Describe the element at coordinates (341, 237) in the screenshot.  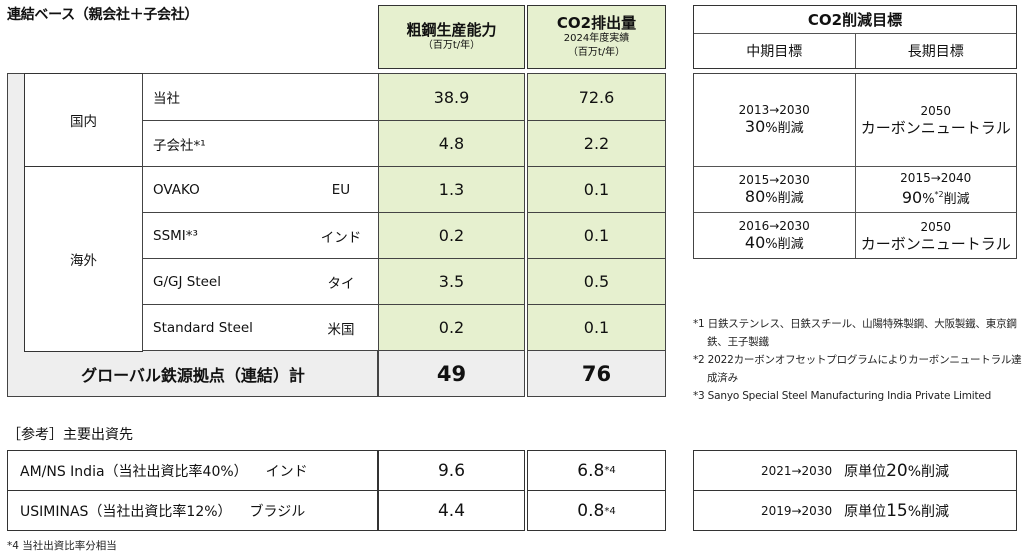
I see `row-region: インド` at that location.